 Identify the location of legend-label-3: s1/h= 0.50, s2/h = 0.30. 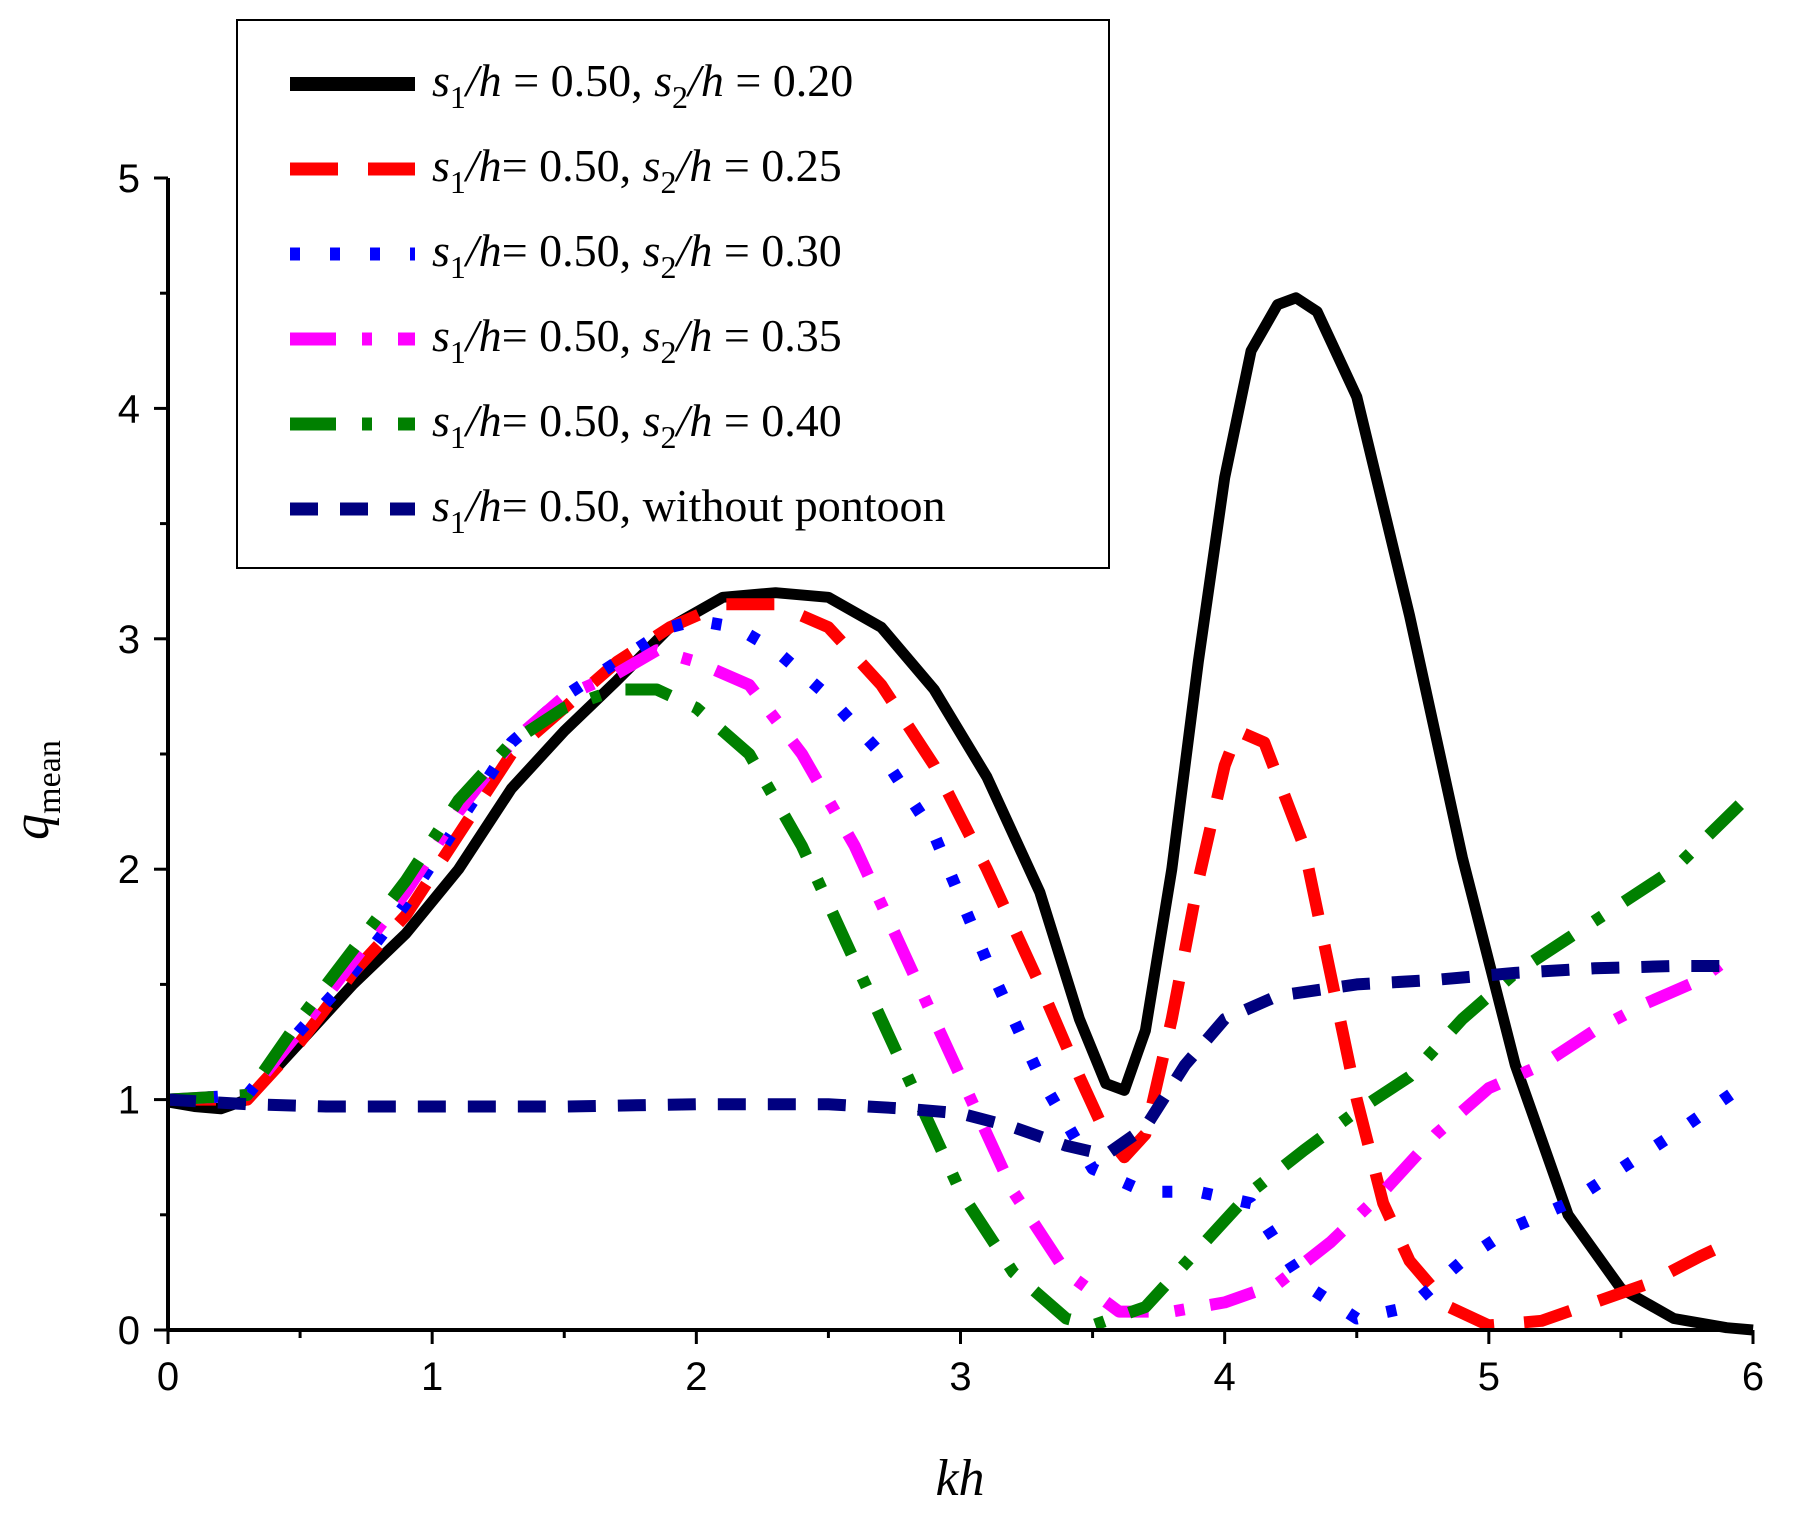
(637, 255).